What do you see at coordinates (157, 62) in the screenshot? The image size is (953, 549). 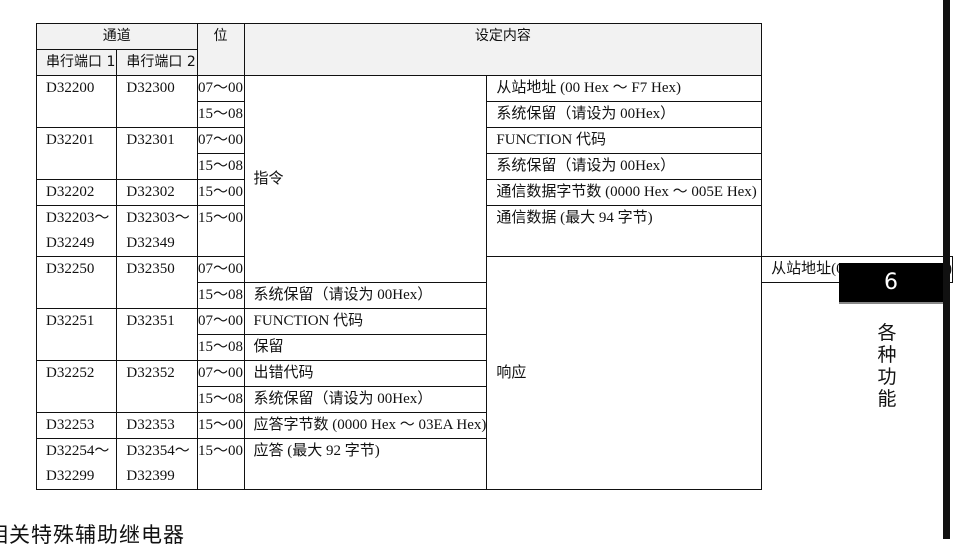 I see `header-port2: 串行端口 2` at bounding box center [157, 62].